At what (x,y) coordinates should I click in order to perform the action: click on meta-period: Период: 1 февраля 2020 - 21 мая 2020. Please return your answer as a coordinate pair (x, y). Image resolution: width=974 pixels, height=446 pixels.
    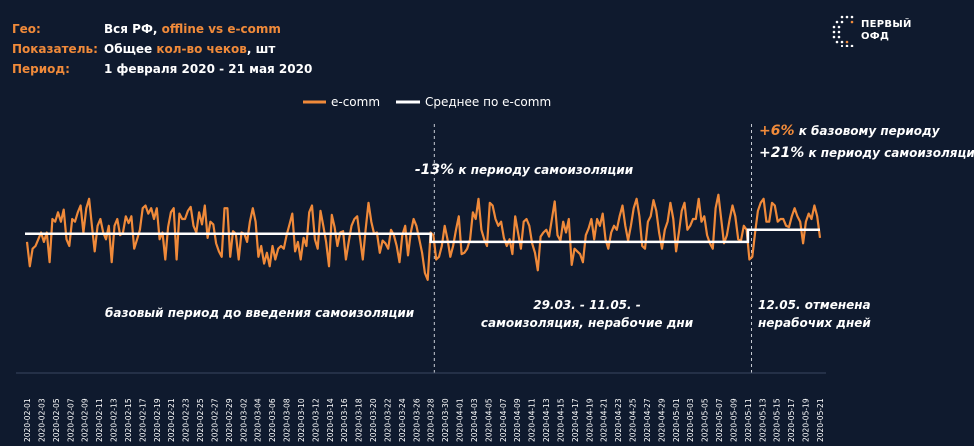
    Looking at the image, I should click on (162, 69).